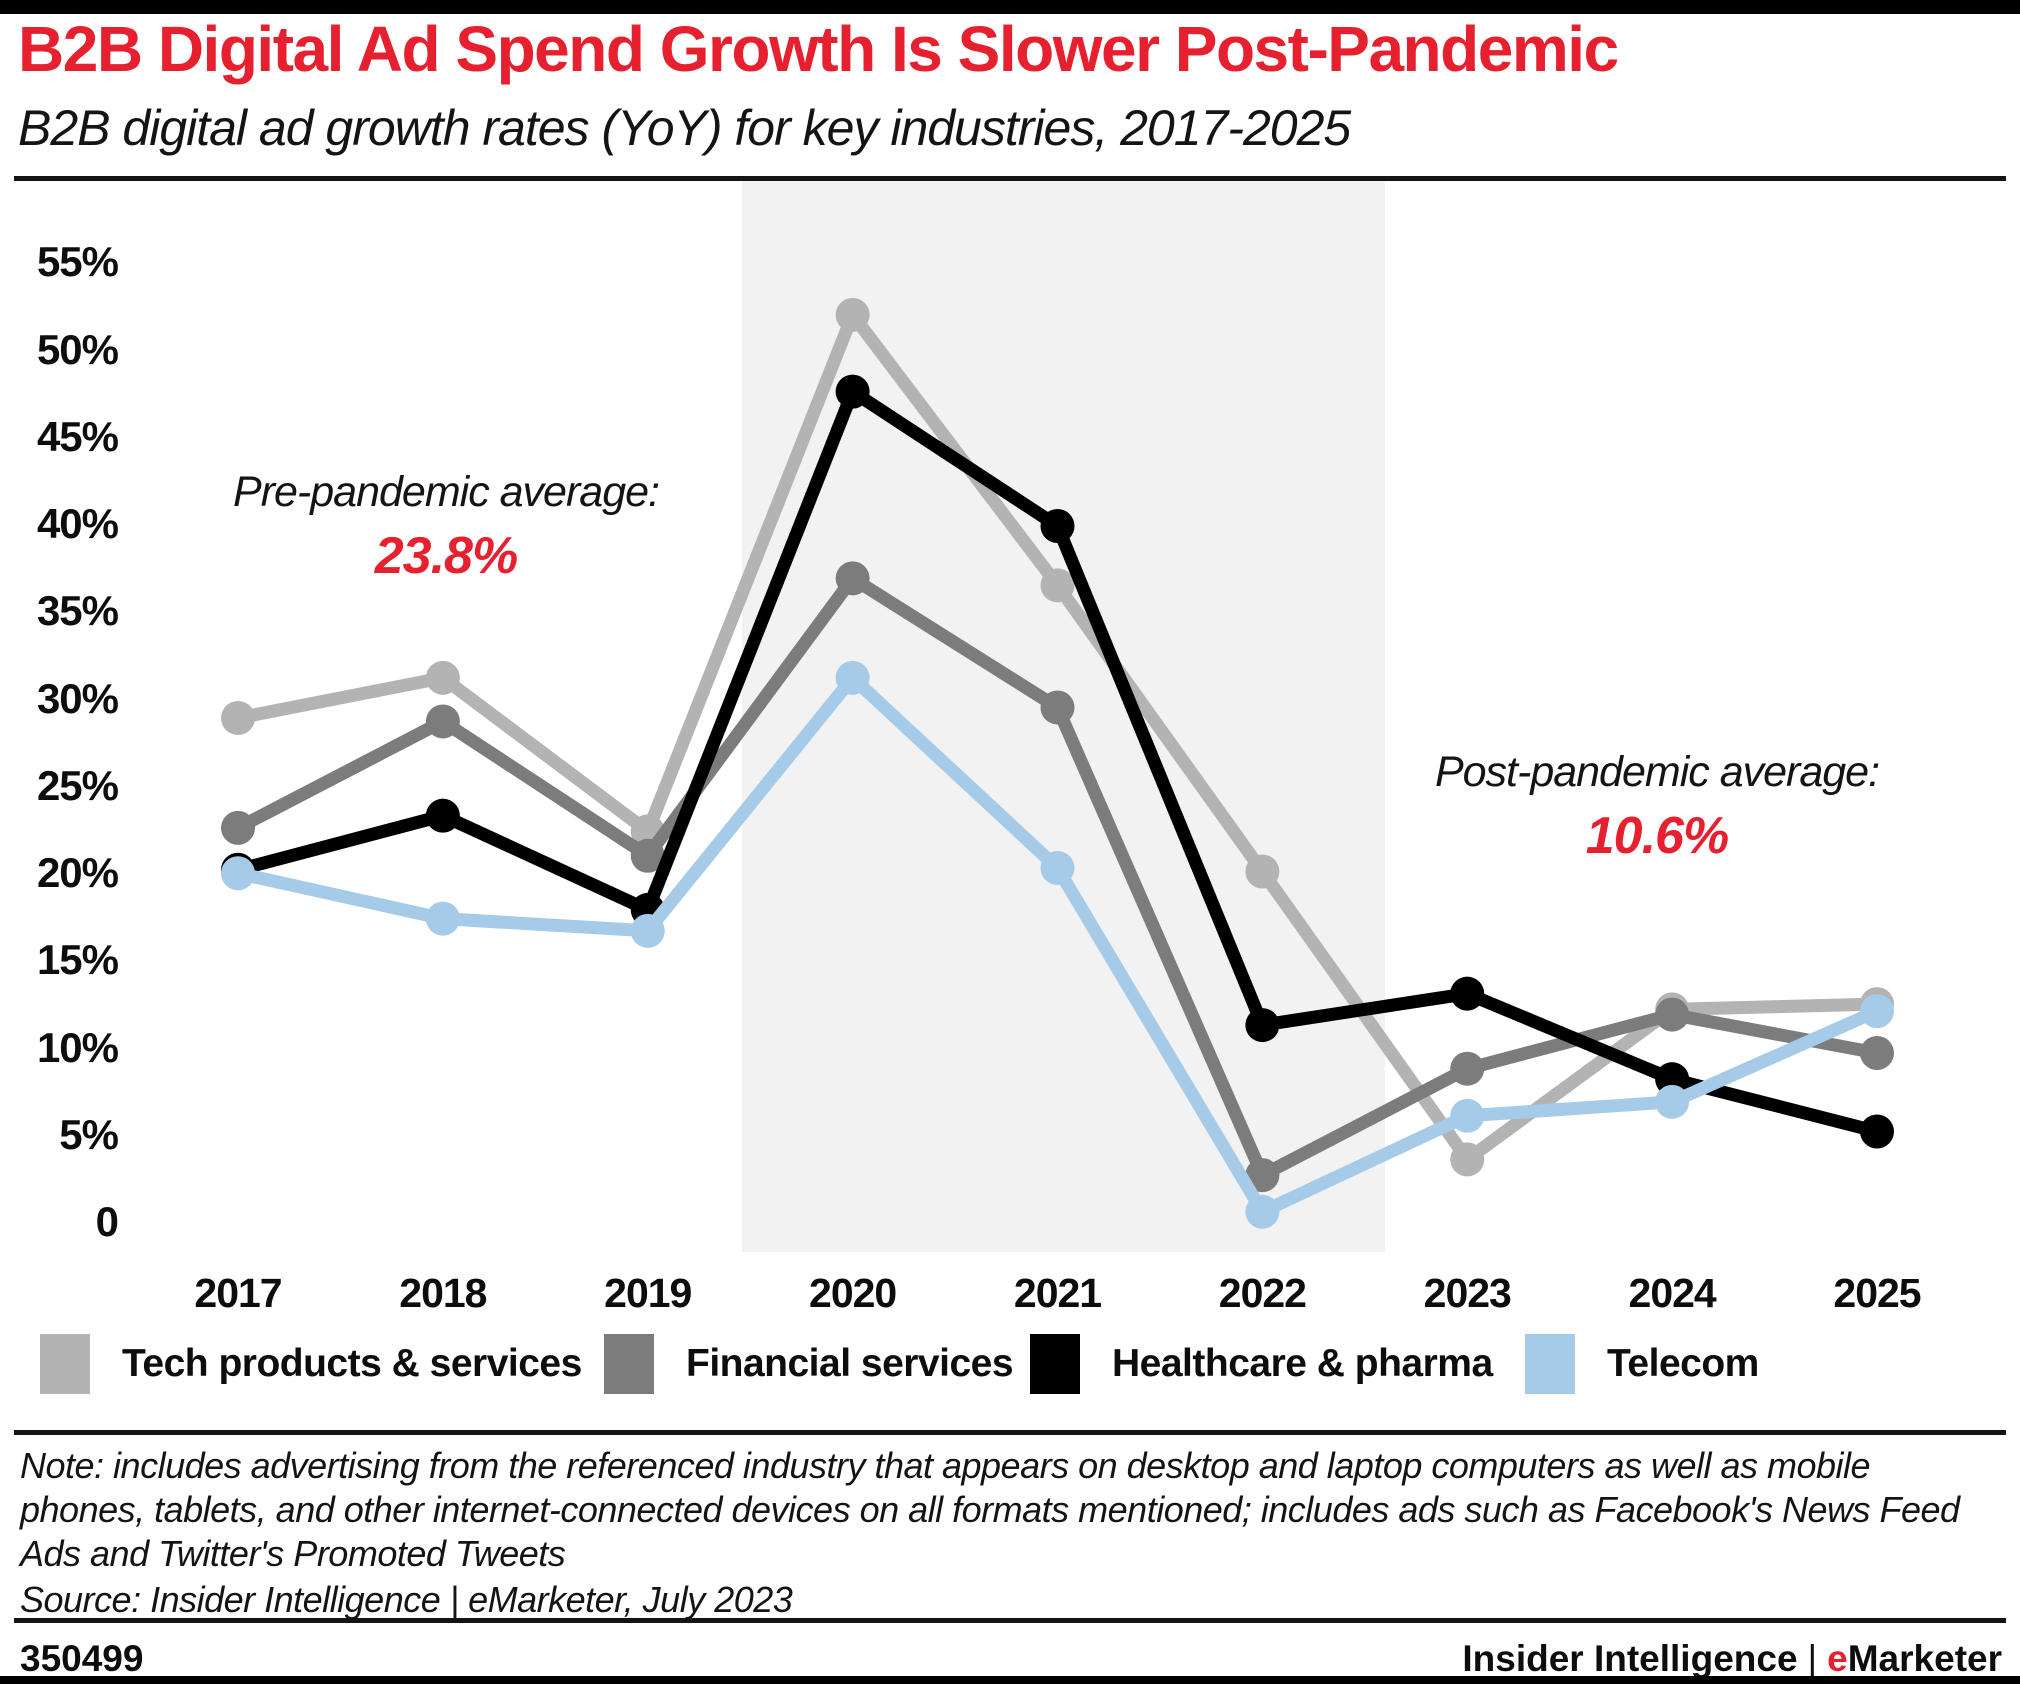 The image size is (2020, 1684). Describe the element at coordinates (1302, 1363) in the screenshot. I see `legend-label: Healthcare & pharma` at that location.